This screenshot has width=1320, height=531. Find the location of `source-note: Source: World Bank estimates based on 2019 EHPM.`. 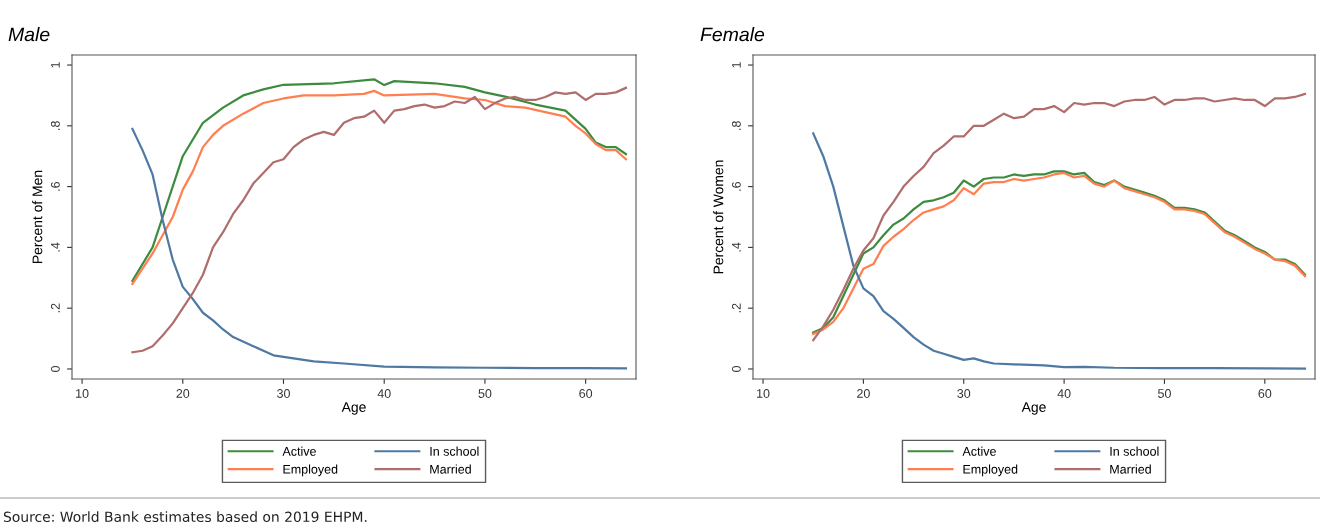

source-note: Source: World Bank estimates based on 2019 EHPM. is located at coordinates (185, 517).